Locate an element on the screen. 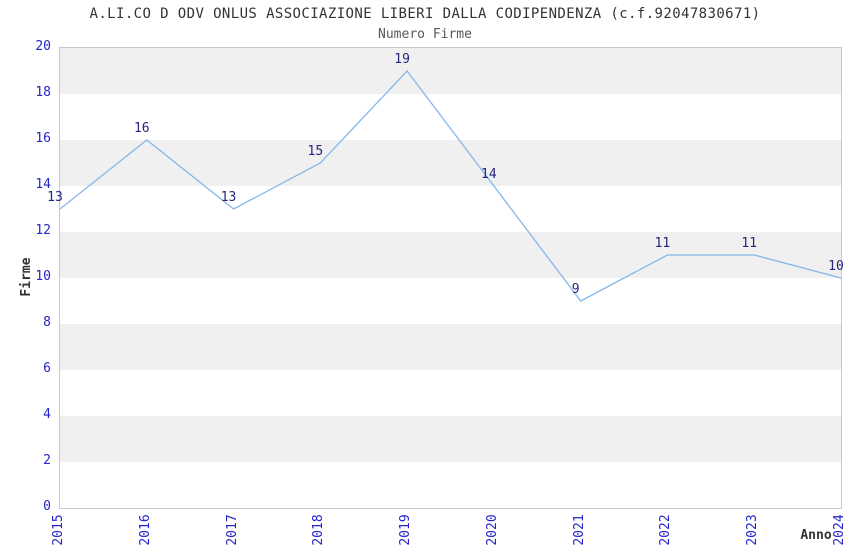  x-axis-title: Anno is located at coordinates (816, 535).